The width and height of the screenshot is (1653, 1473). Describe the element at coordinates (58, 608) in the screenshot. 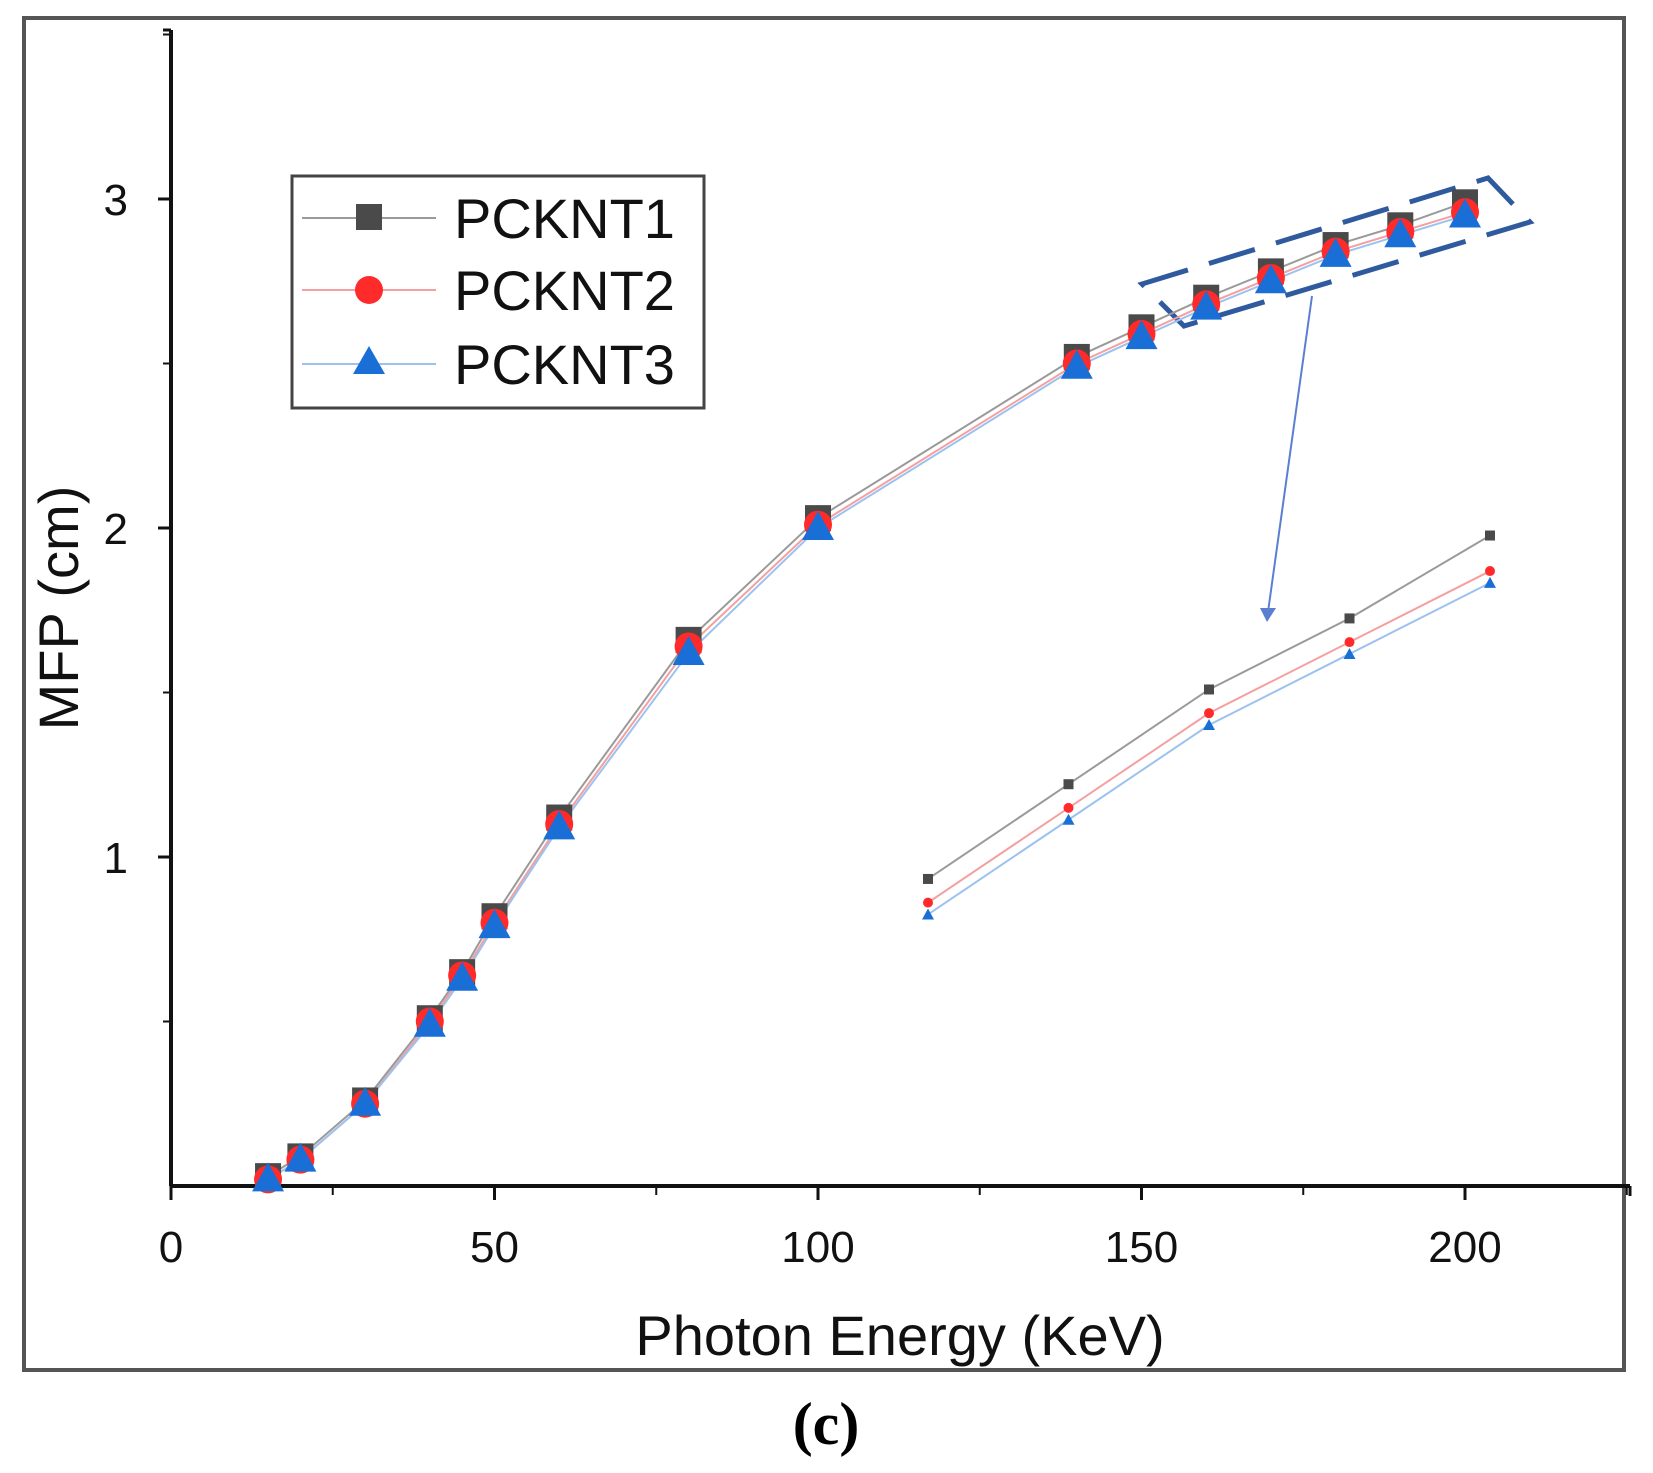

I see `y-axis-title: MFP (cm)` at that location.